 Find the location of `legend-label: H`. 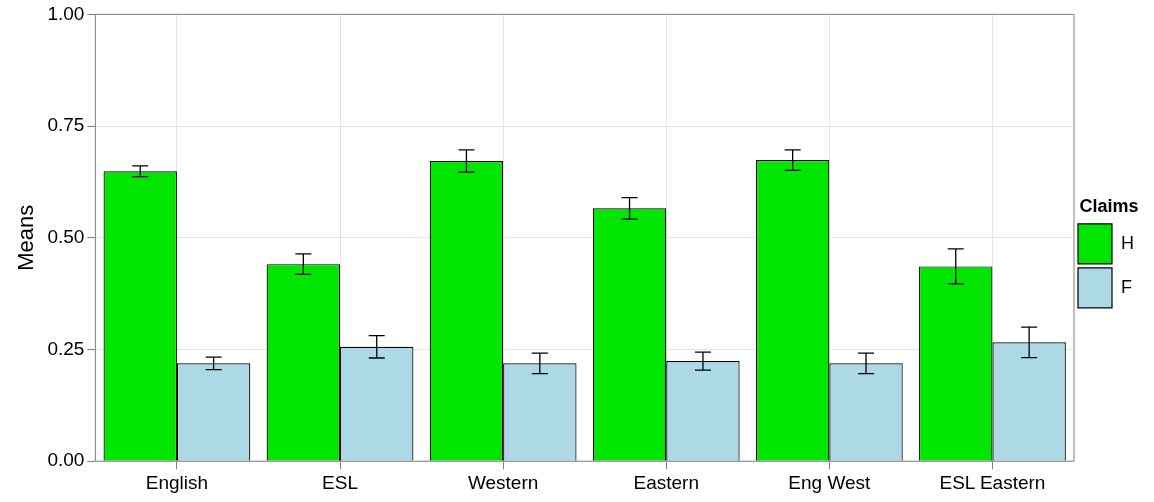

legend-label: H is located at coordinates (1127, 242).